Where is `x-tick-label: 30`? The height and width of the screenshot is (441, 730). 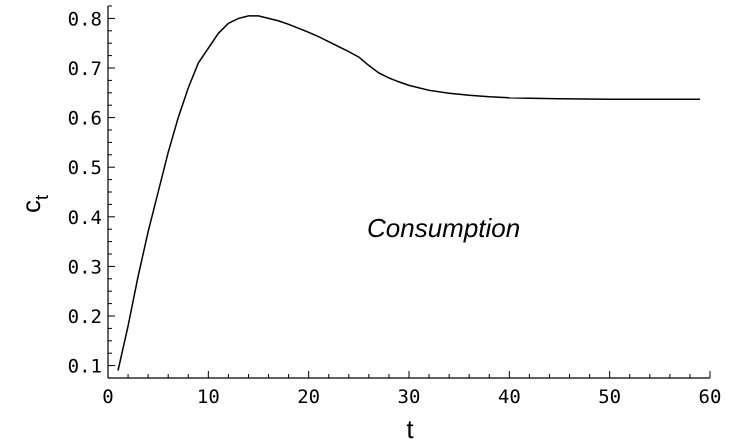
x-tick-label: 30 is located at coordinates (409, 397).